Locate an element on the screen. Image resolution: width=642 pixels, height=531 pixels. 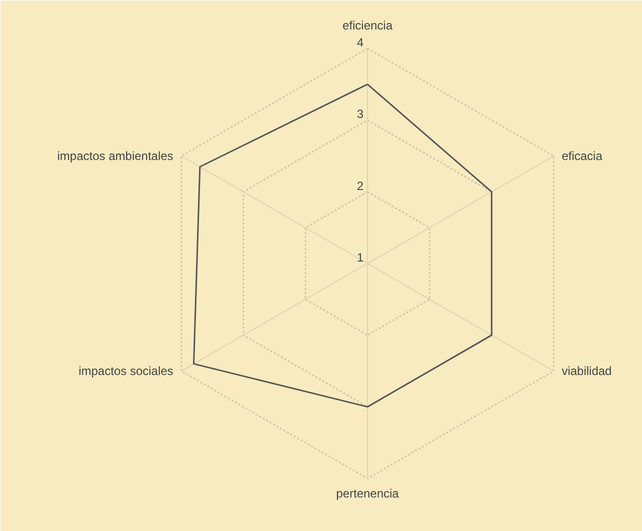
y-tick-label: 4 is located at coordinates (360, 43).